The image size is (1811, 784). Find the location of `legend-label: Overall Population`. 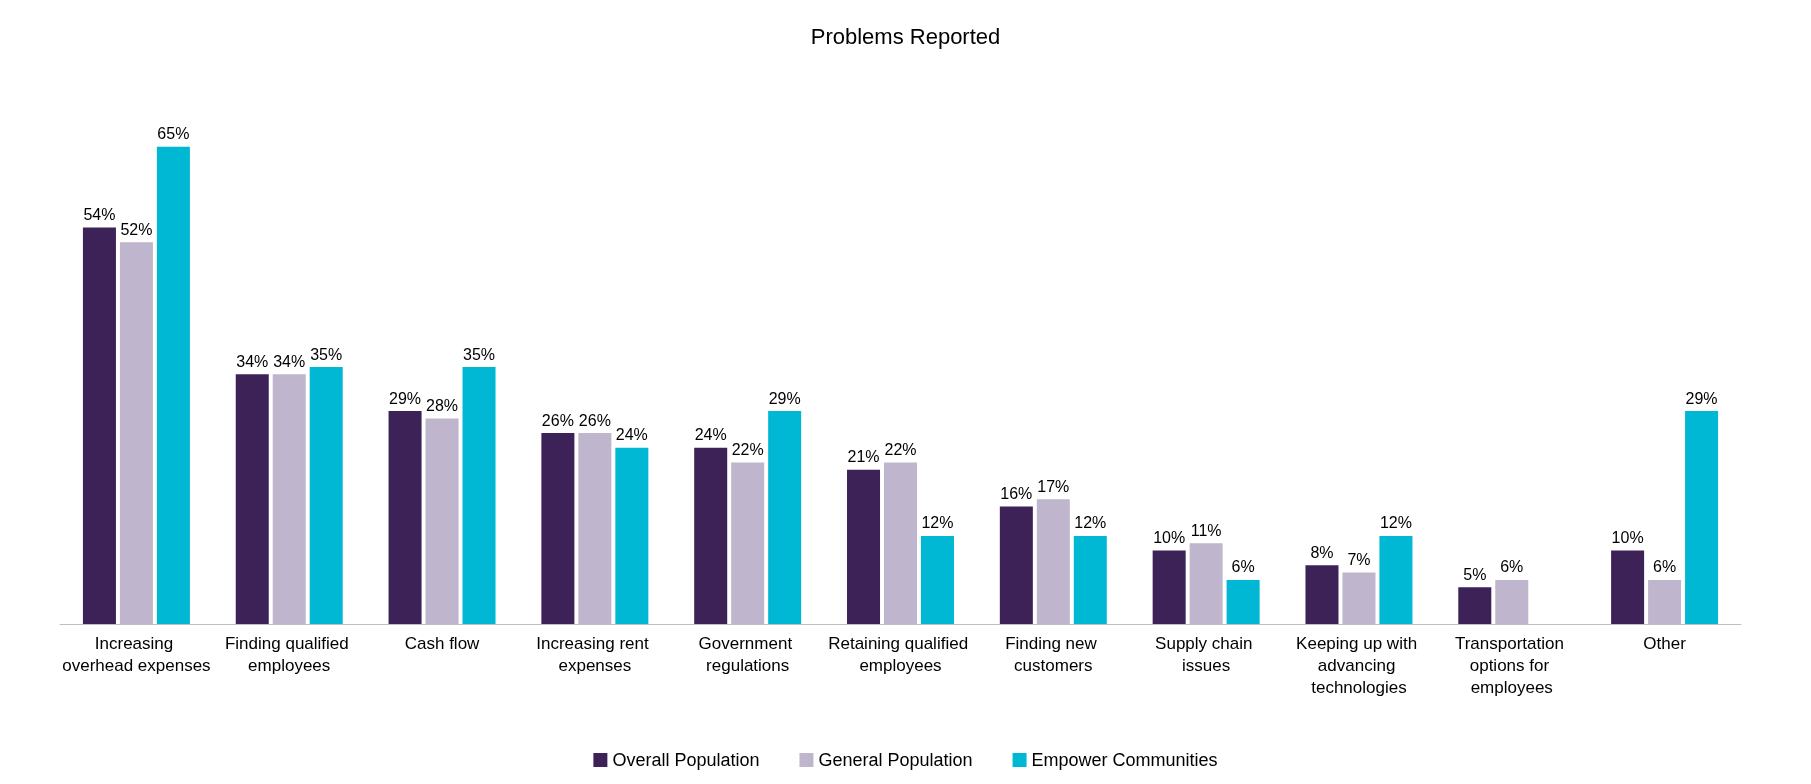

legend-label: Overall Population is located at coordinates (686, 760).